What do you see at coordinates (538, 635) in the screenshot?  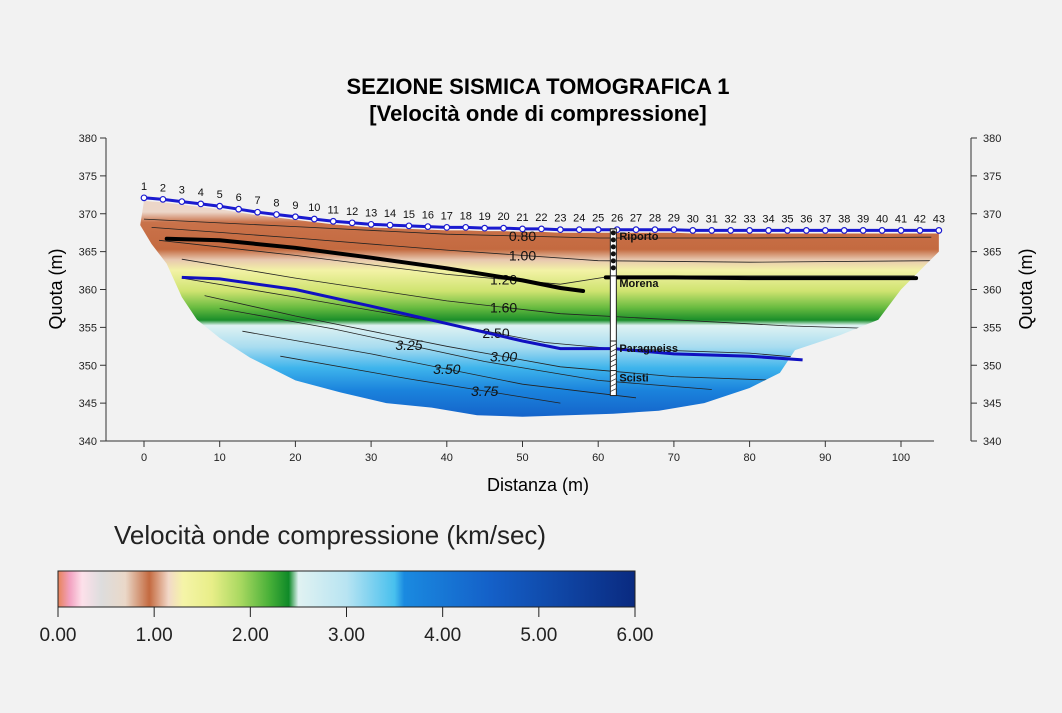 I see `colorbar-tick-label: 5.00` at bounding box center [538, 635].